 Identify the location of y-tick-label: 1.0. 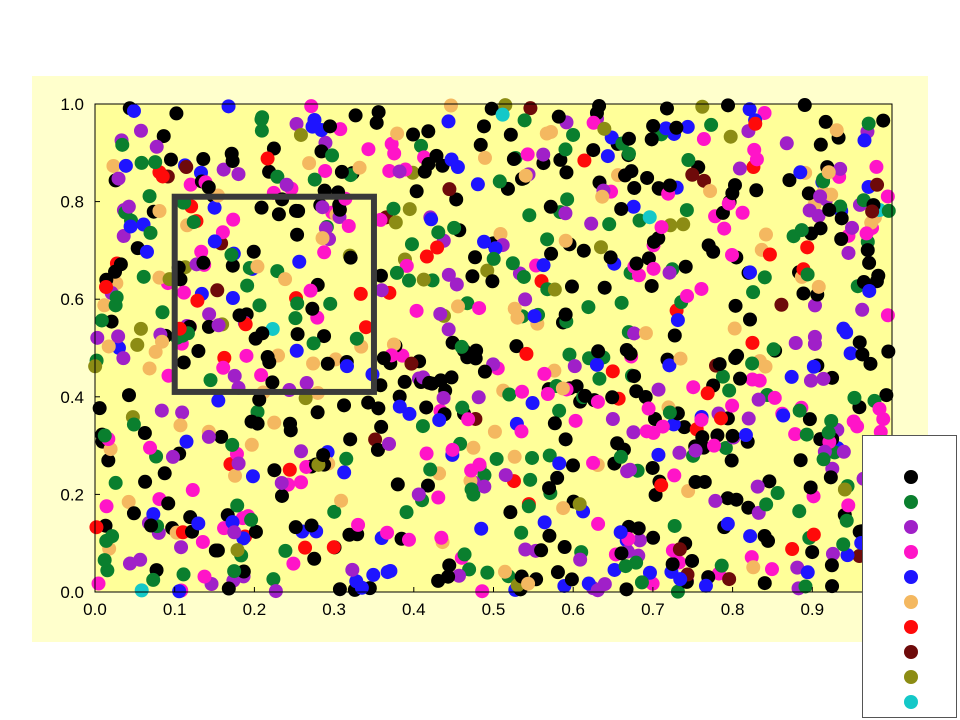
(72, 104).